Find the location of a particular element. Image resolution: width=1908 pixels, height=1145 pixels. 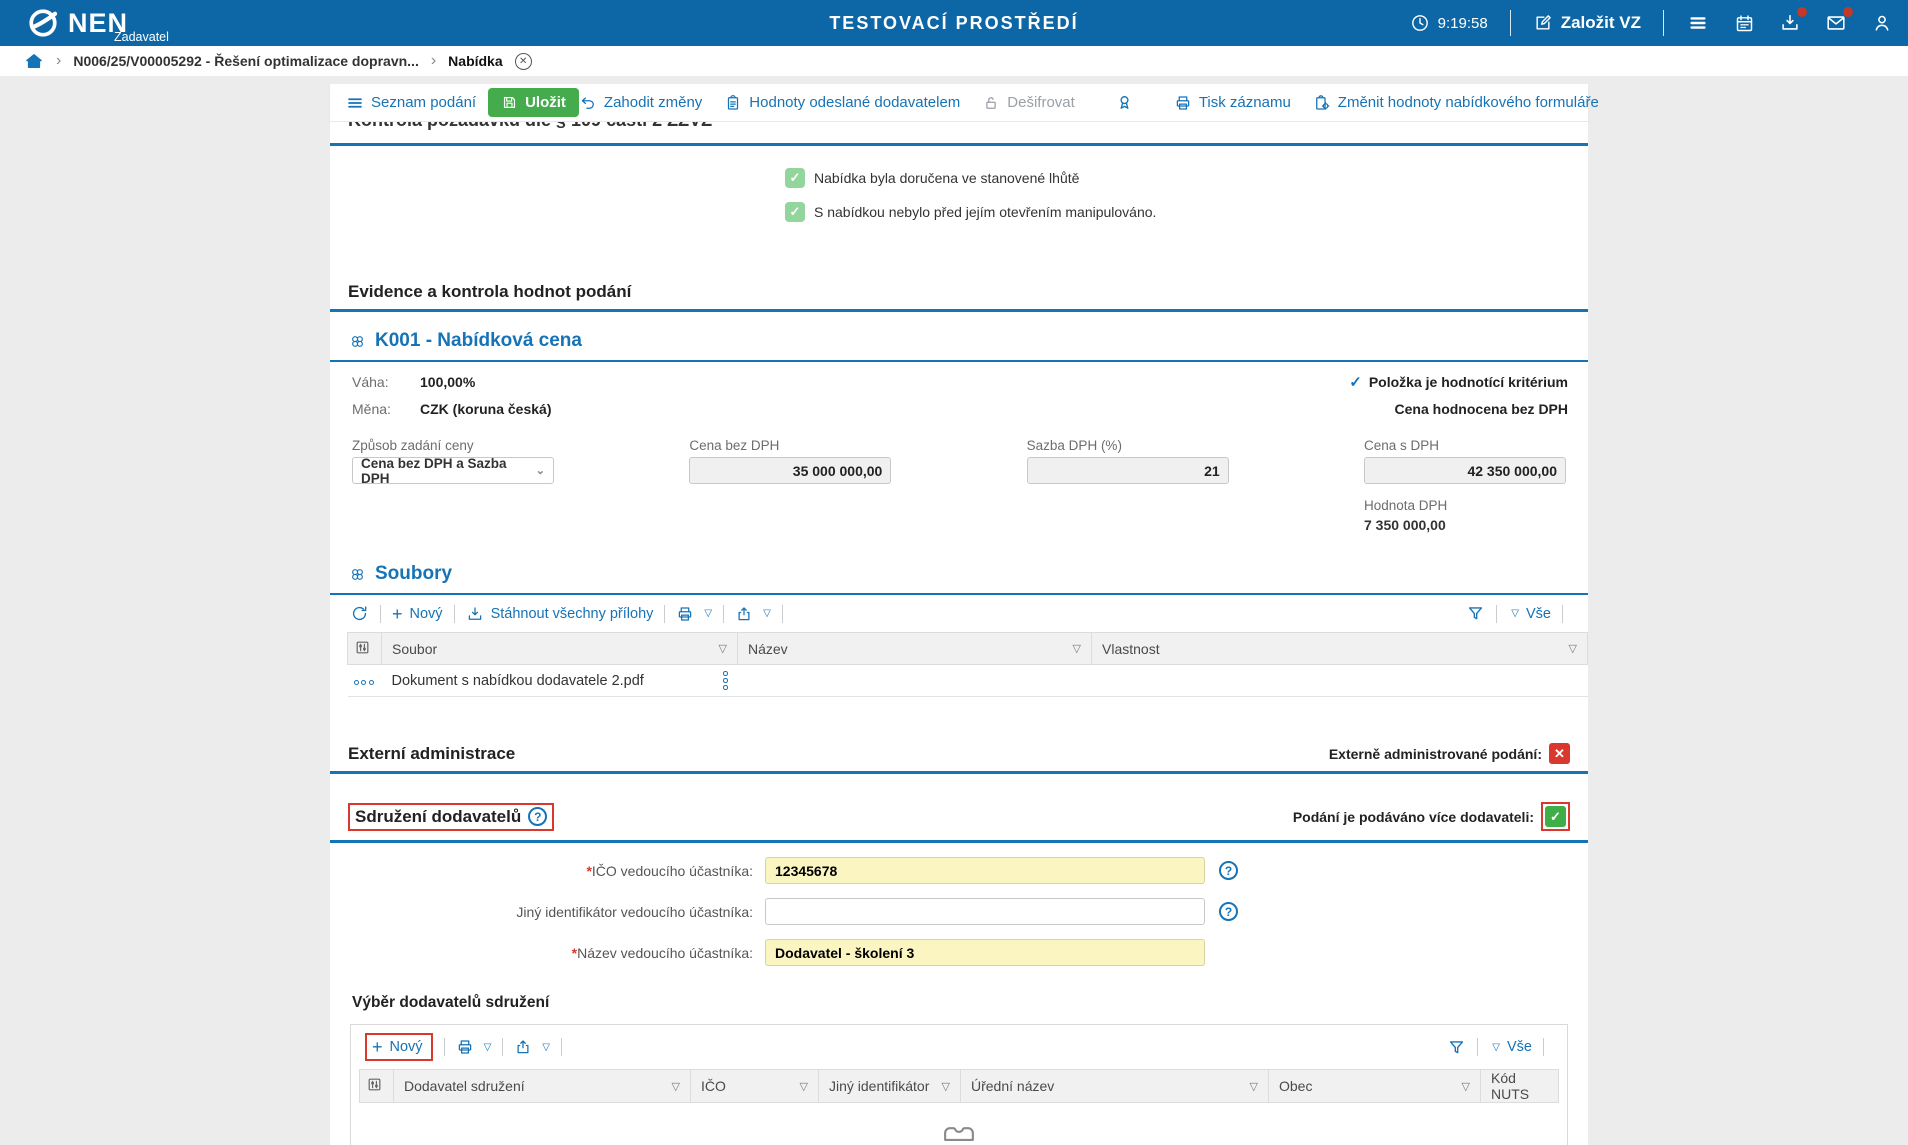

column-header-vlastnost: Vlastnost ▽ is located at coordinates (1339, 648).